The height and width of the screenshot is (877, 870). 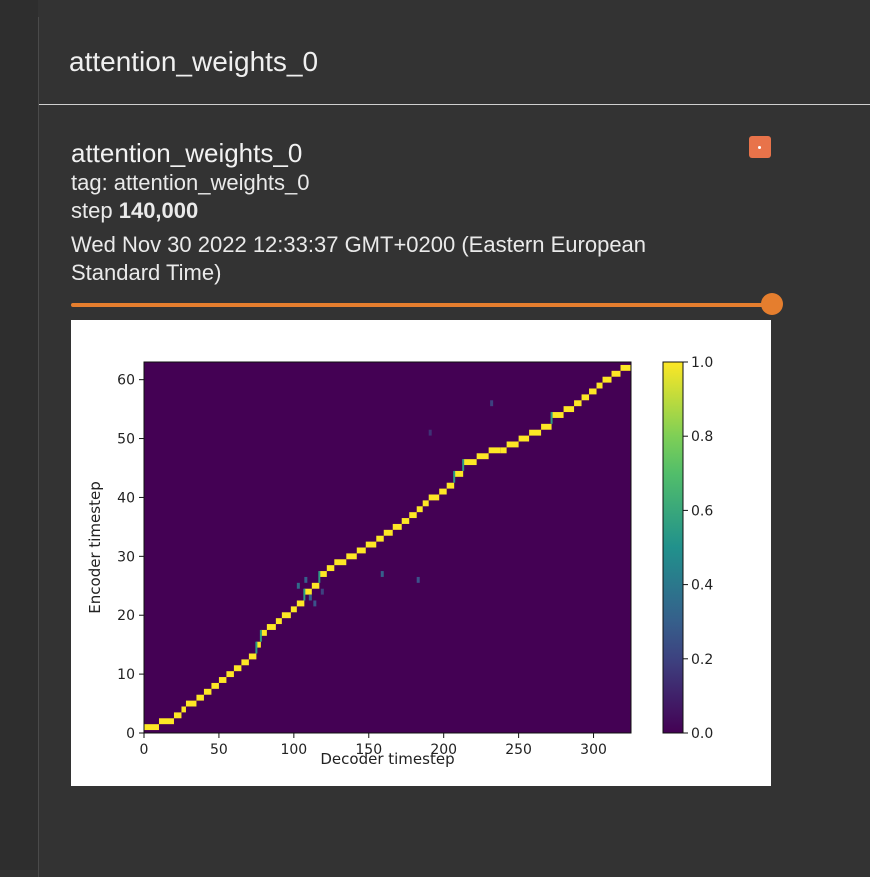 I want to click on step-prefix: step, so click(x=92, y=210).